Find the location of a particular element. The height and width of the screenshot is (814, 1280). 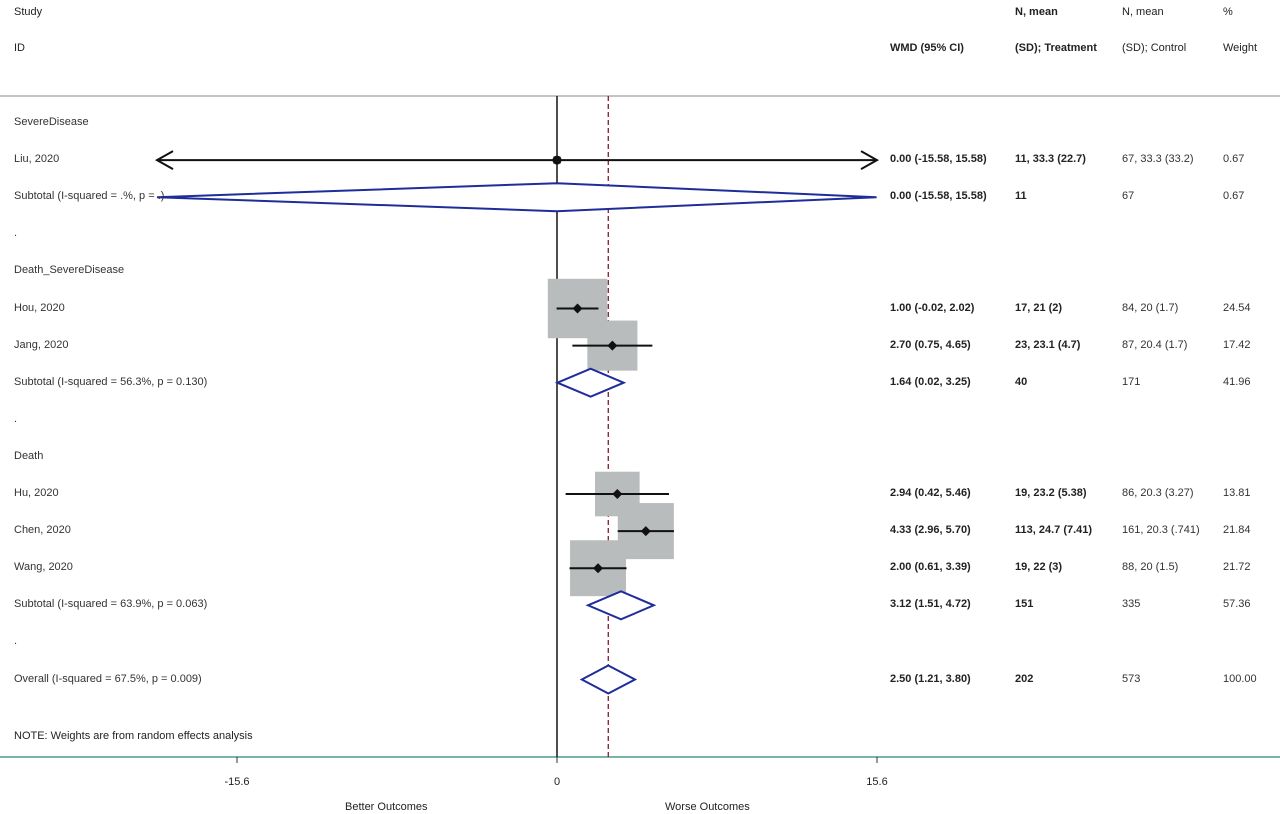

row-estimate: 1.64 (0.02, 3.25) is located at coordinates (930, 381).